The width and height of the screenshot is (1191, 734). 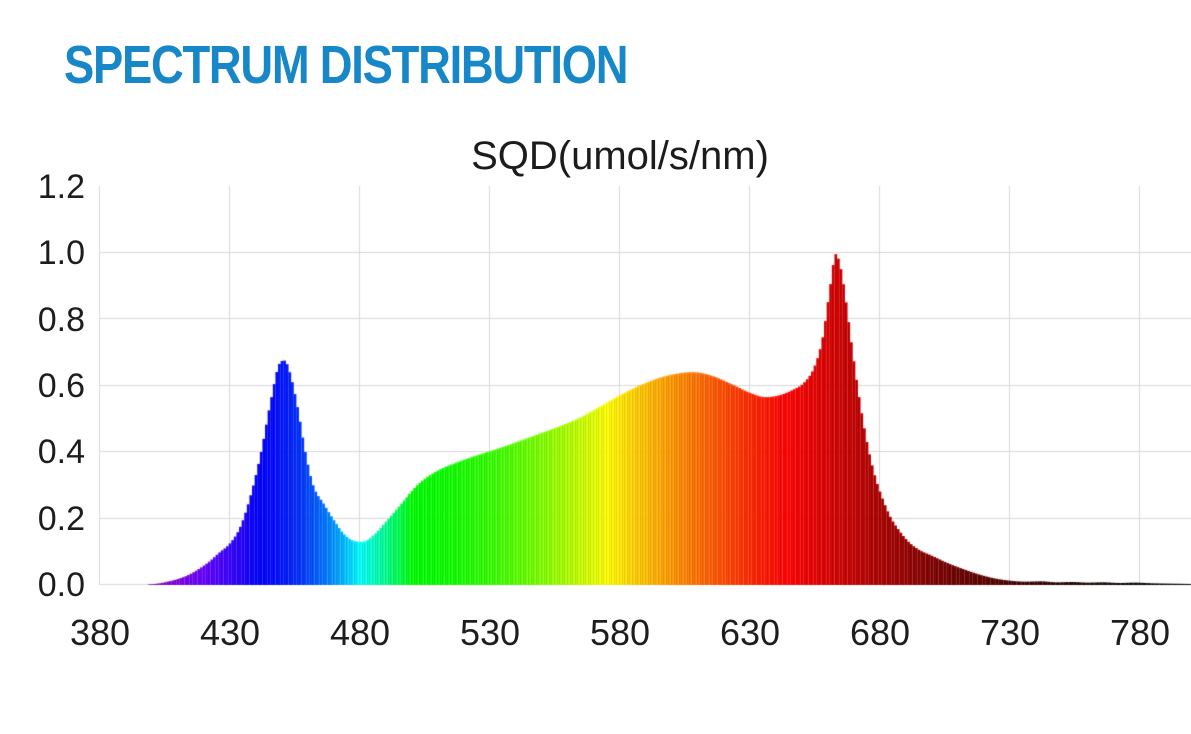 What do you see at coordinates (61, 320) in the screenshot?
I see `y-tick-label: 0.8` at bounding box center [61, 320].